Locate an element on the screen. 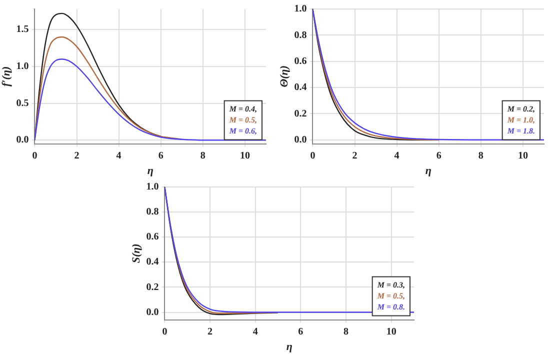  series-label: M = 1.8. is located at coordinates (520, 131).